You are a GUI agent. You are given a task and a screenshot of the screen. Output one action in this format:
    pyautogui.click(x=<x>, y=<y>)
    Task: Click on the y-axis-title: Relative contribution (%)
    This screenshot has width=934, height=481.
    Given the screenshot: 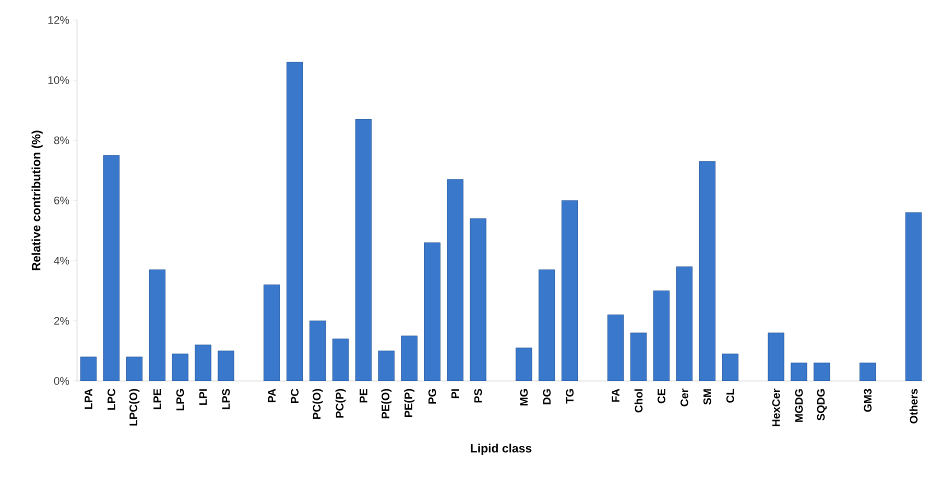 What is the action you would take?
    pyautogui.click(x=37, y=200)
    